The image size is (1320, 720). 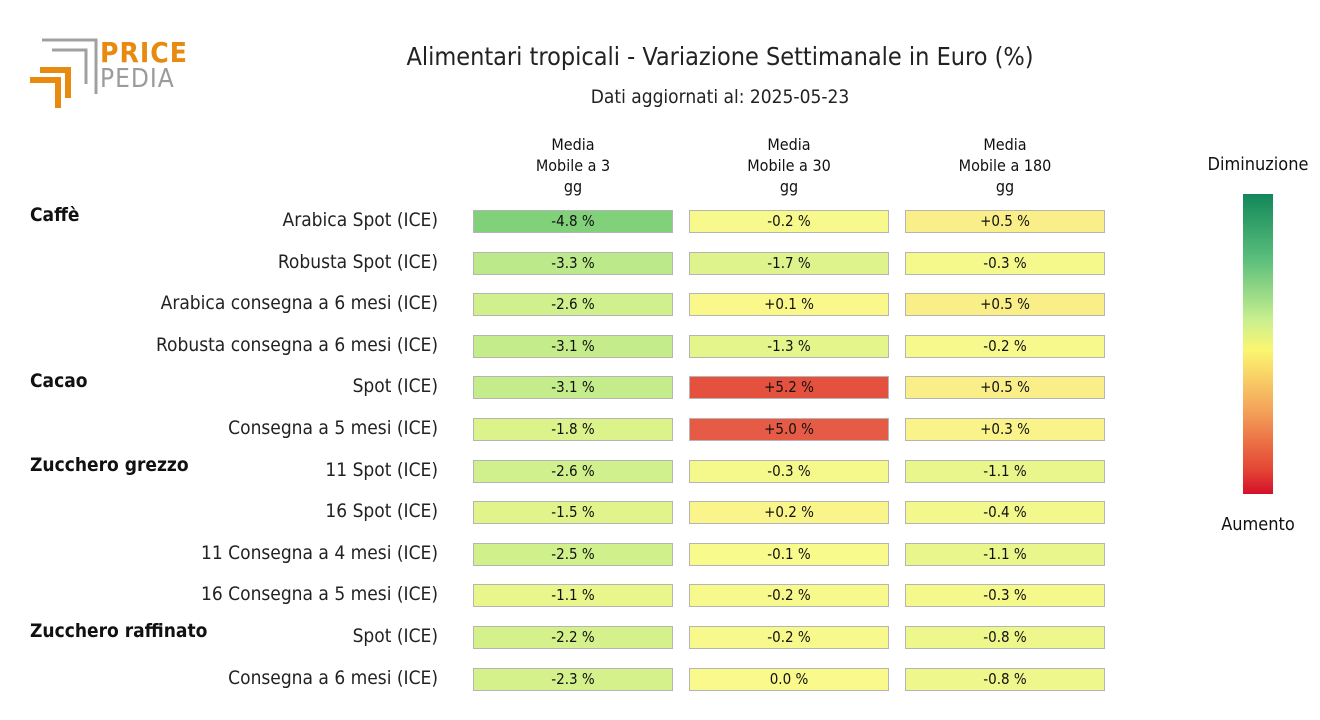 What do you see at coordinates (573, 554) in the screenshot?
I see `heatmap-cell: -2.5 %` at bounding box center [573, 554].